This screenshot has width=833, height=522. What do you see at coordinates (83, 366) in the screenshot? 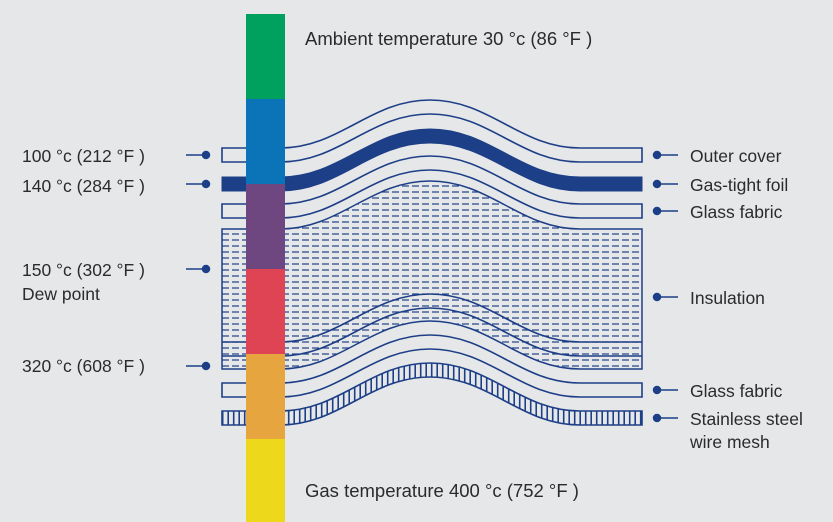
I see `left-label-320c: 320 °c (608 °F )` at bounding box center [83, 366].